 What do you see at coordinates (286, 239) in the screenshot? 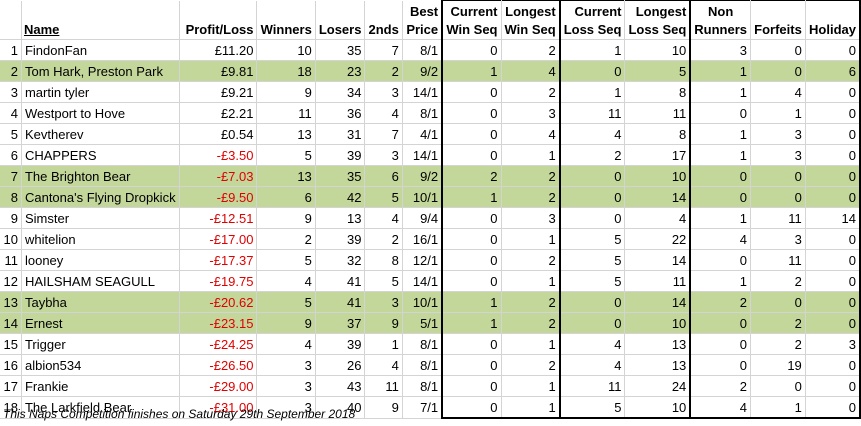
I see `winners-cell: 2` at bounding box center [286, 239].